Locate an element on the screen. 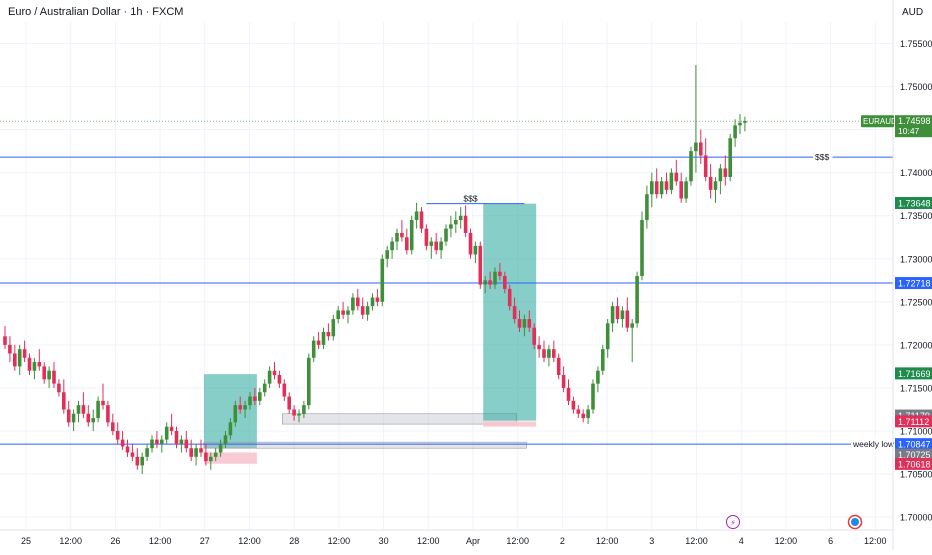  price-tag-value: 1.71669 is located at coordinates (914, 374).